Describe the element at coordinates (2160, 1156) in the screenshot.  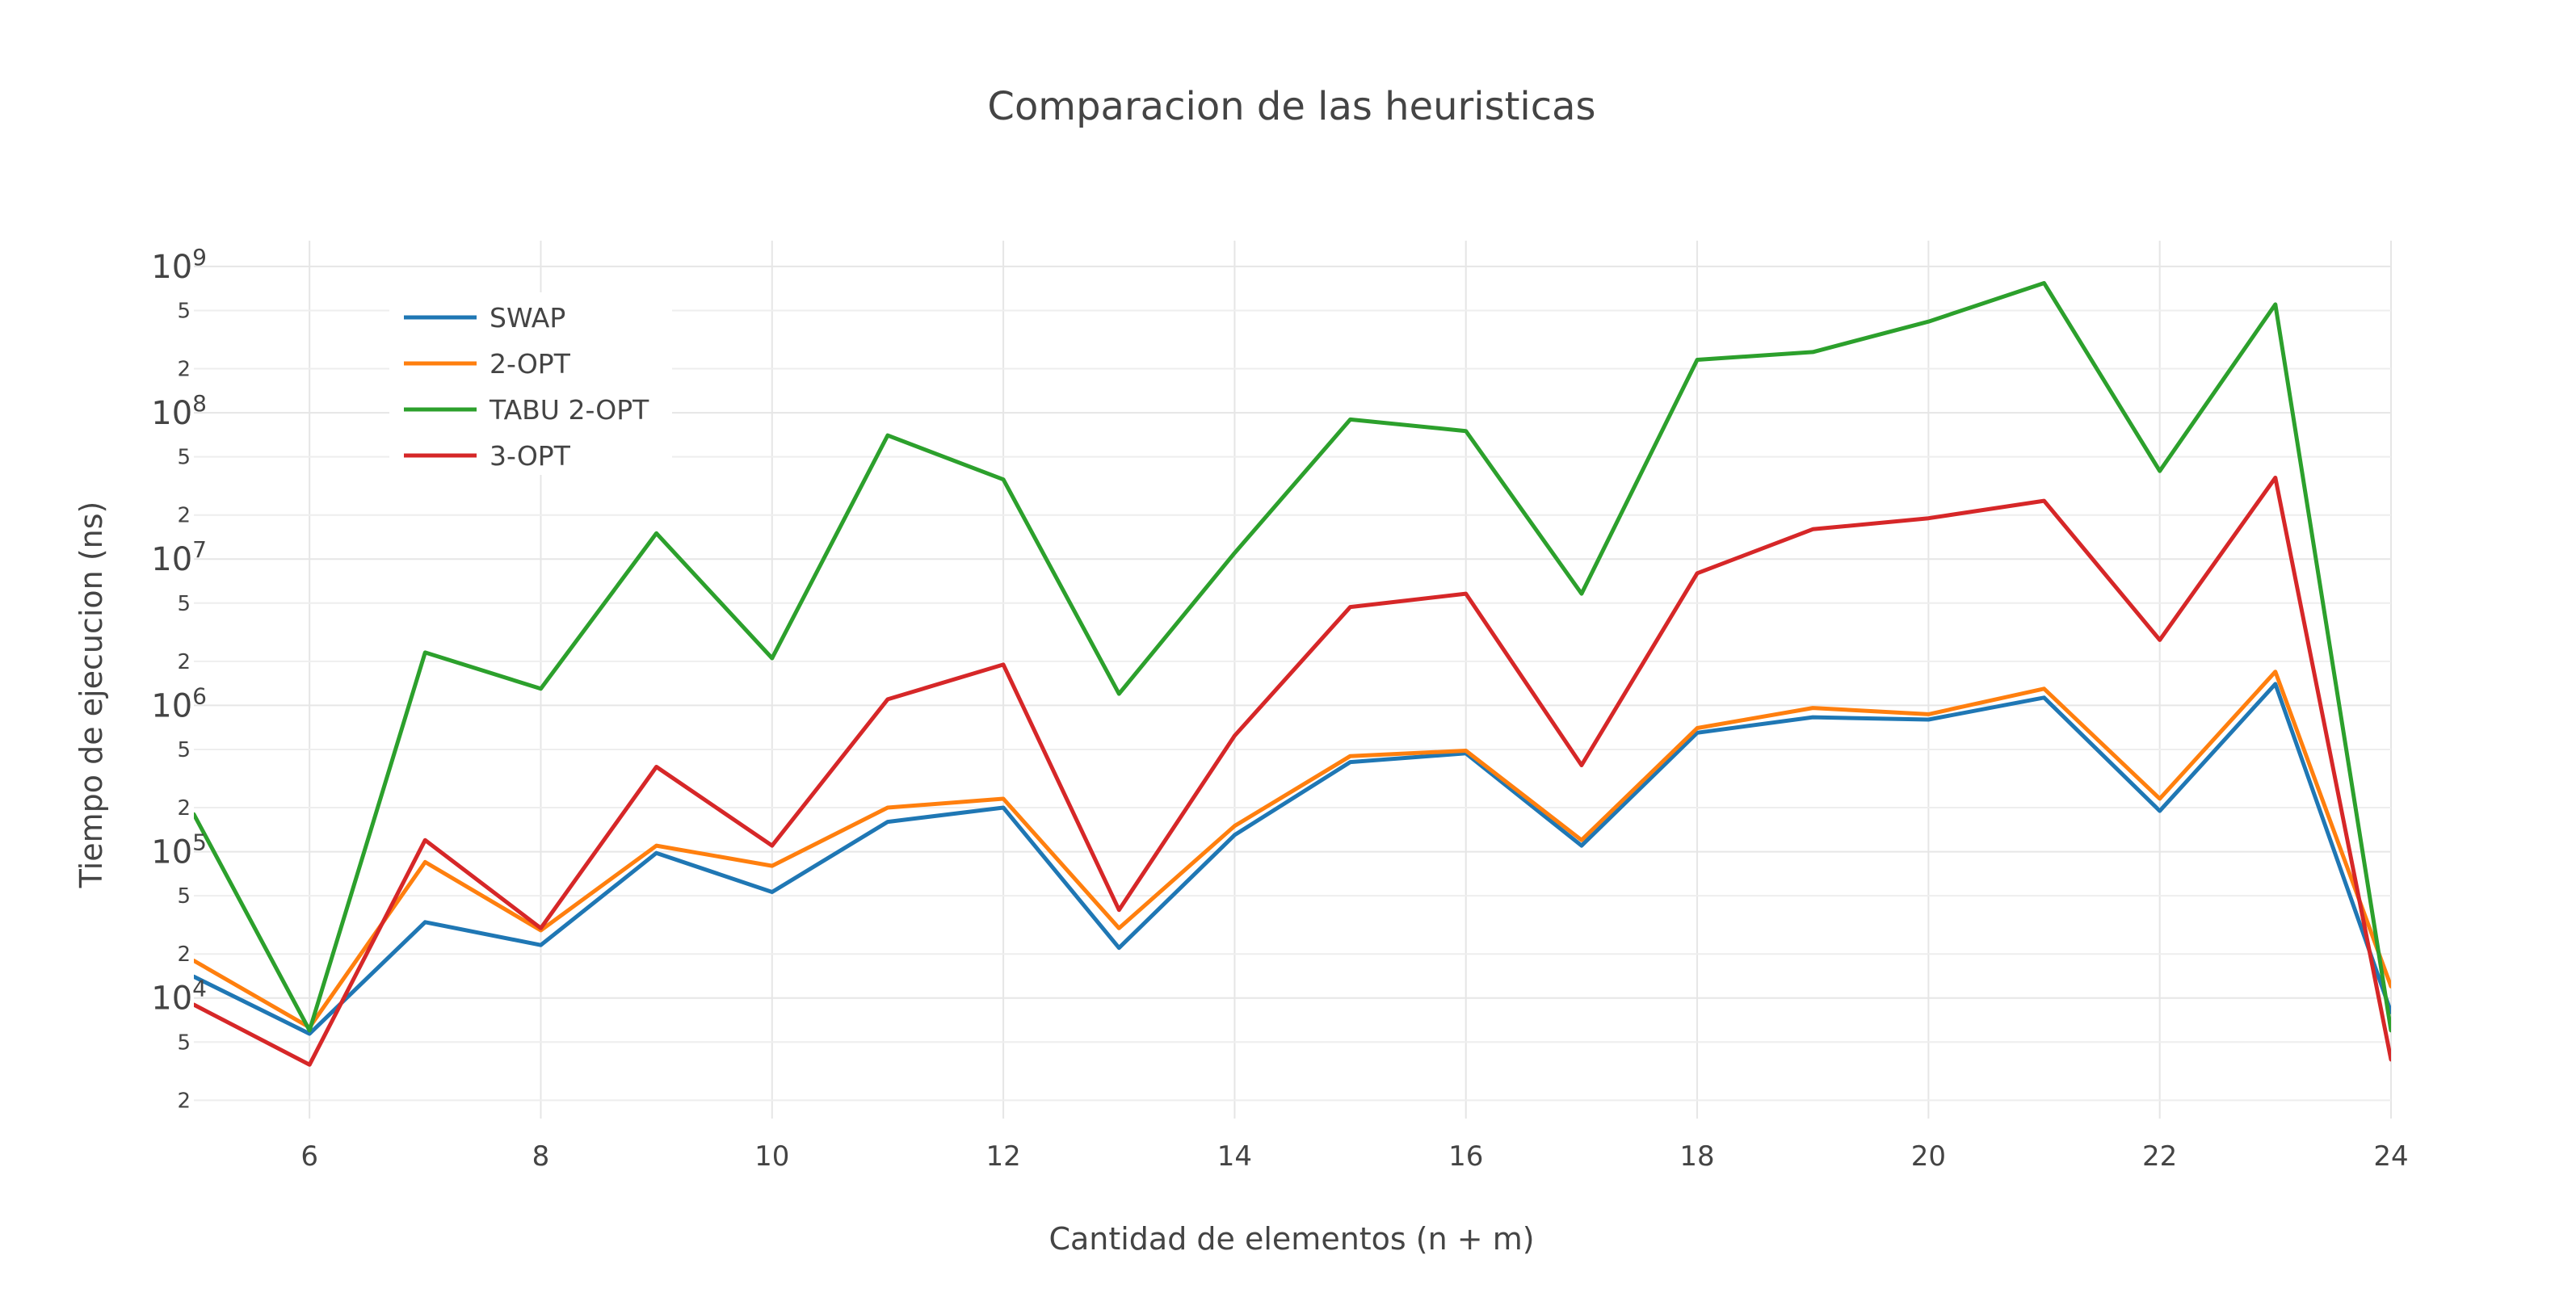
I see `x-tick-label: 22` at that location.